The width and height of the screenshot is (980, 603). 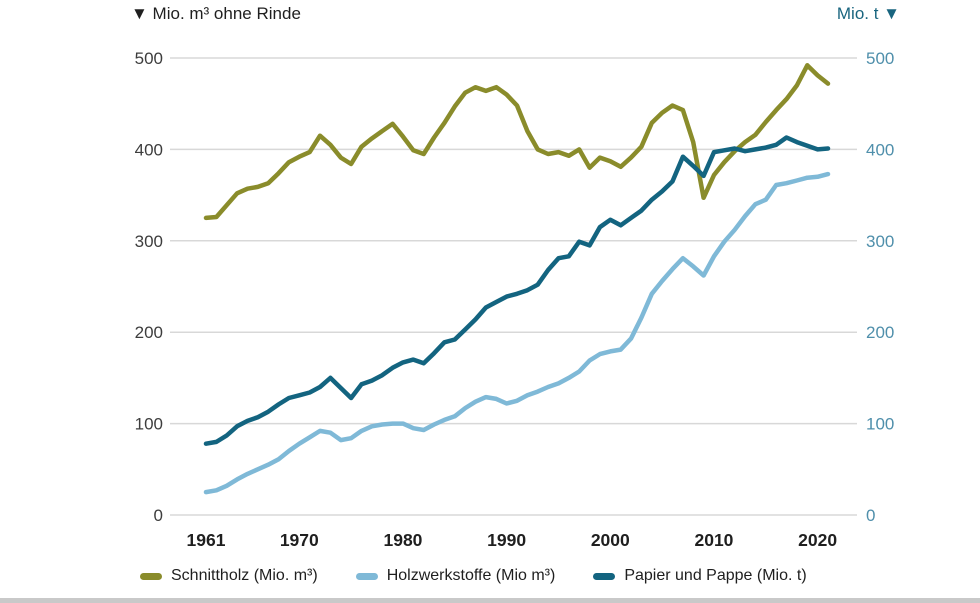 I want to click on left-axis-title: ▼ Mio. m³ ohne Rinde, so click(x=216, y=13).